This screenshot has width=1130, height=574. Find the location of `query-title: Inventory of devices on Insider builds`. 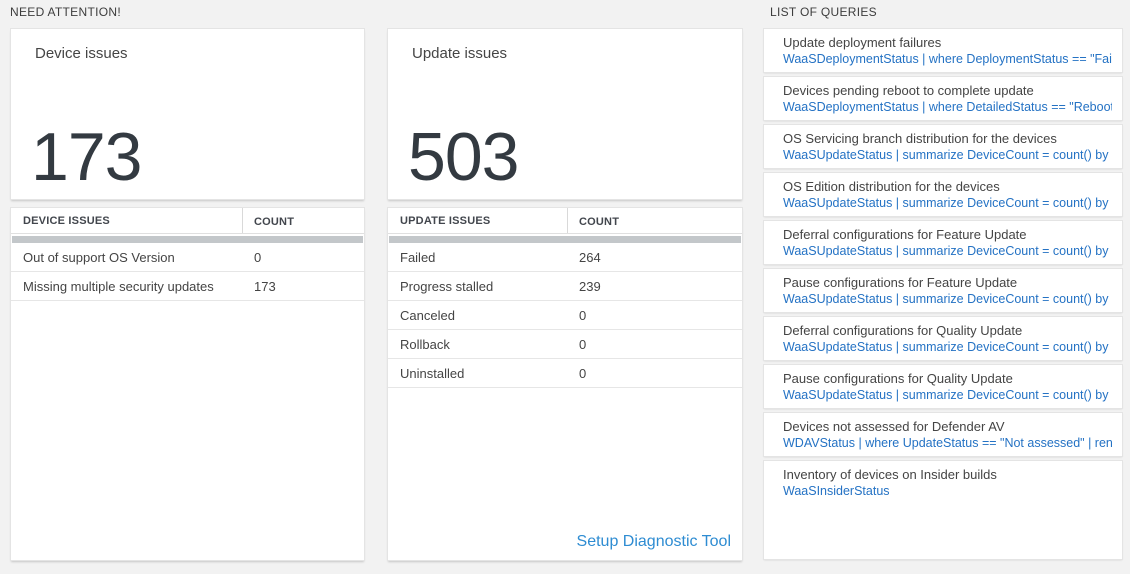

query-title: Inventory of devices on Insider builds is located at coordinates (890, 474).